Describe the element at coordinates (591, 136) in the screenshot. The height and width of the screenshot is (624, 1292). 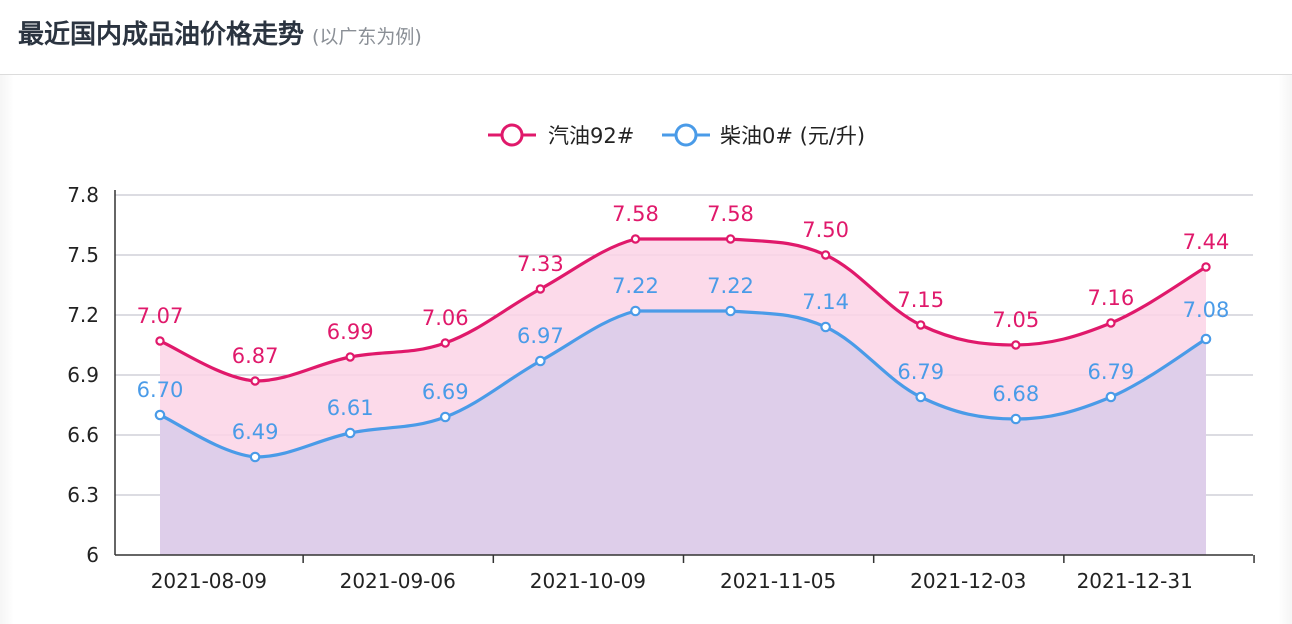
I see `legend-label: 汽油92#` at that location.